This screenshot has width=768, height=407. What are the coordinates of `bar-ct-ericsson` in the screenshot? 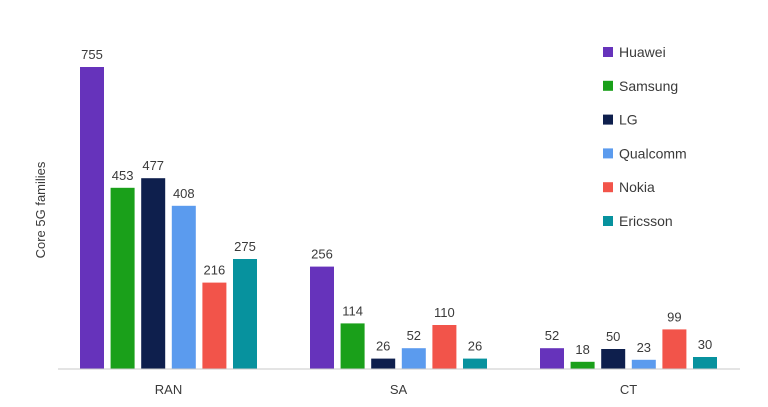 It's located at (705, 363).